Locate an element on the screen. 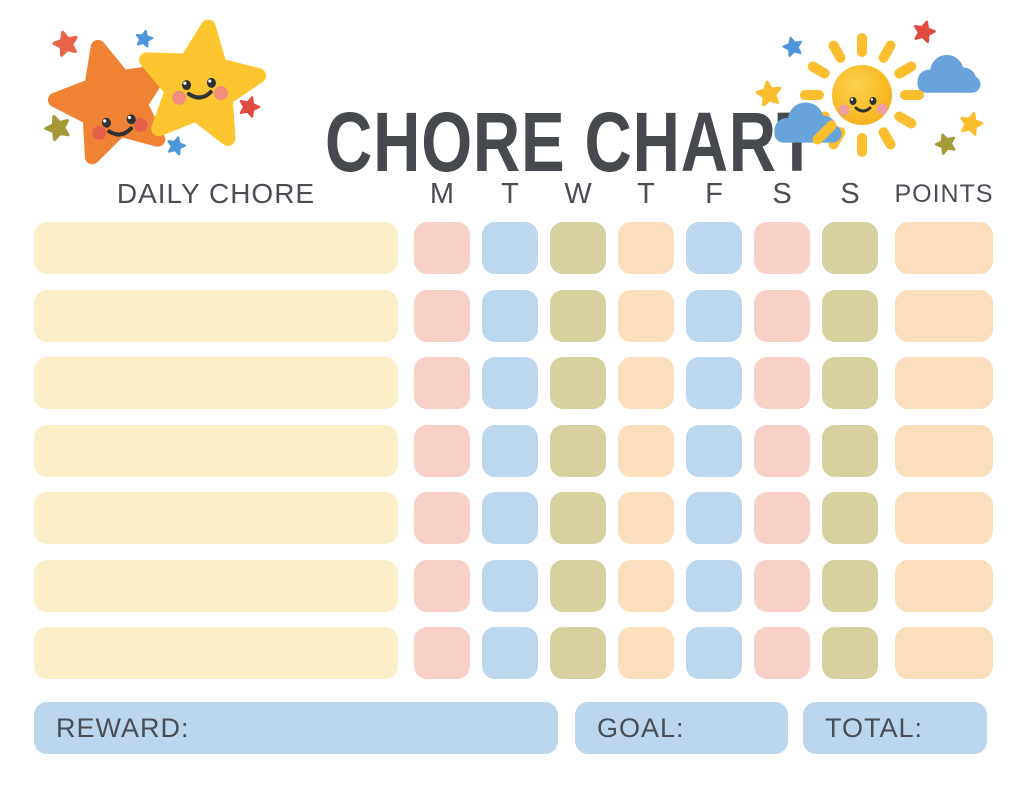 The width and height of the screenshot is (1024, 803). day-header-1: M is located at coordinates (442, 194).